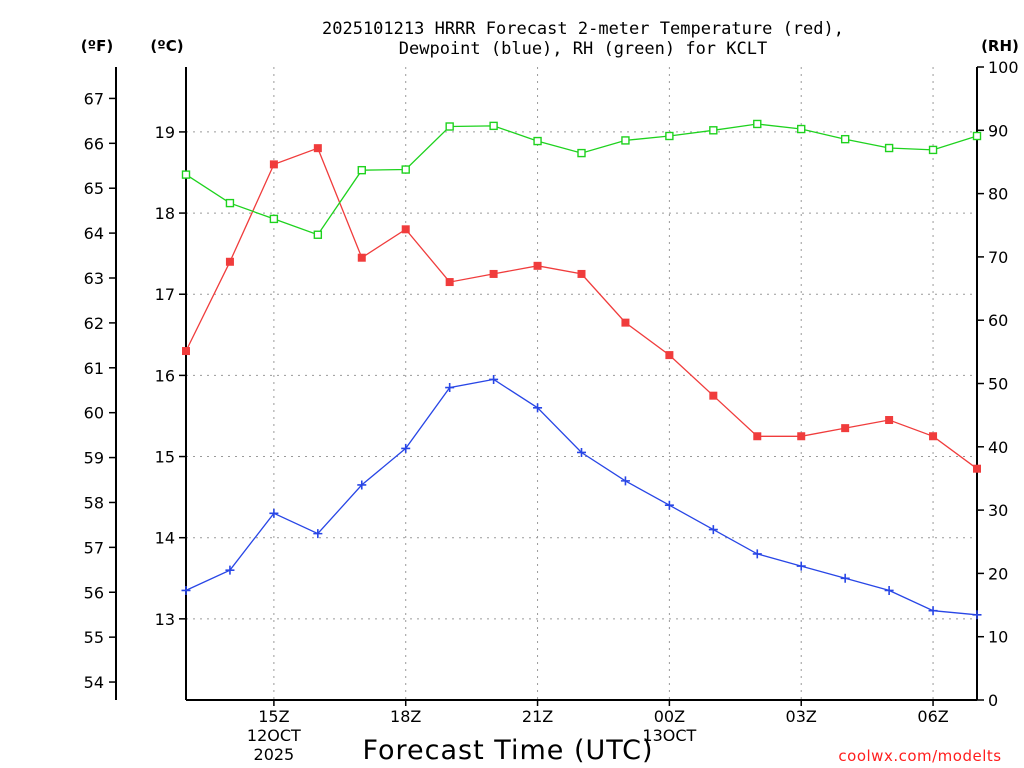  I want to click on fahrenheit-tick-label: 57, so click(94, 547).